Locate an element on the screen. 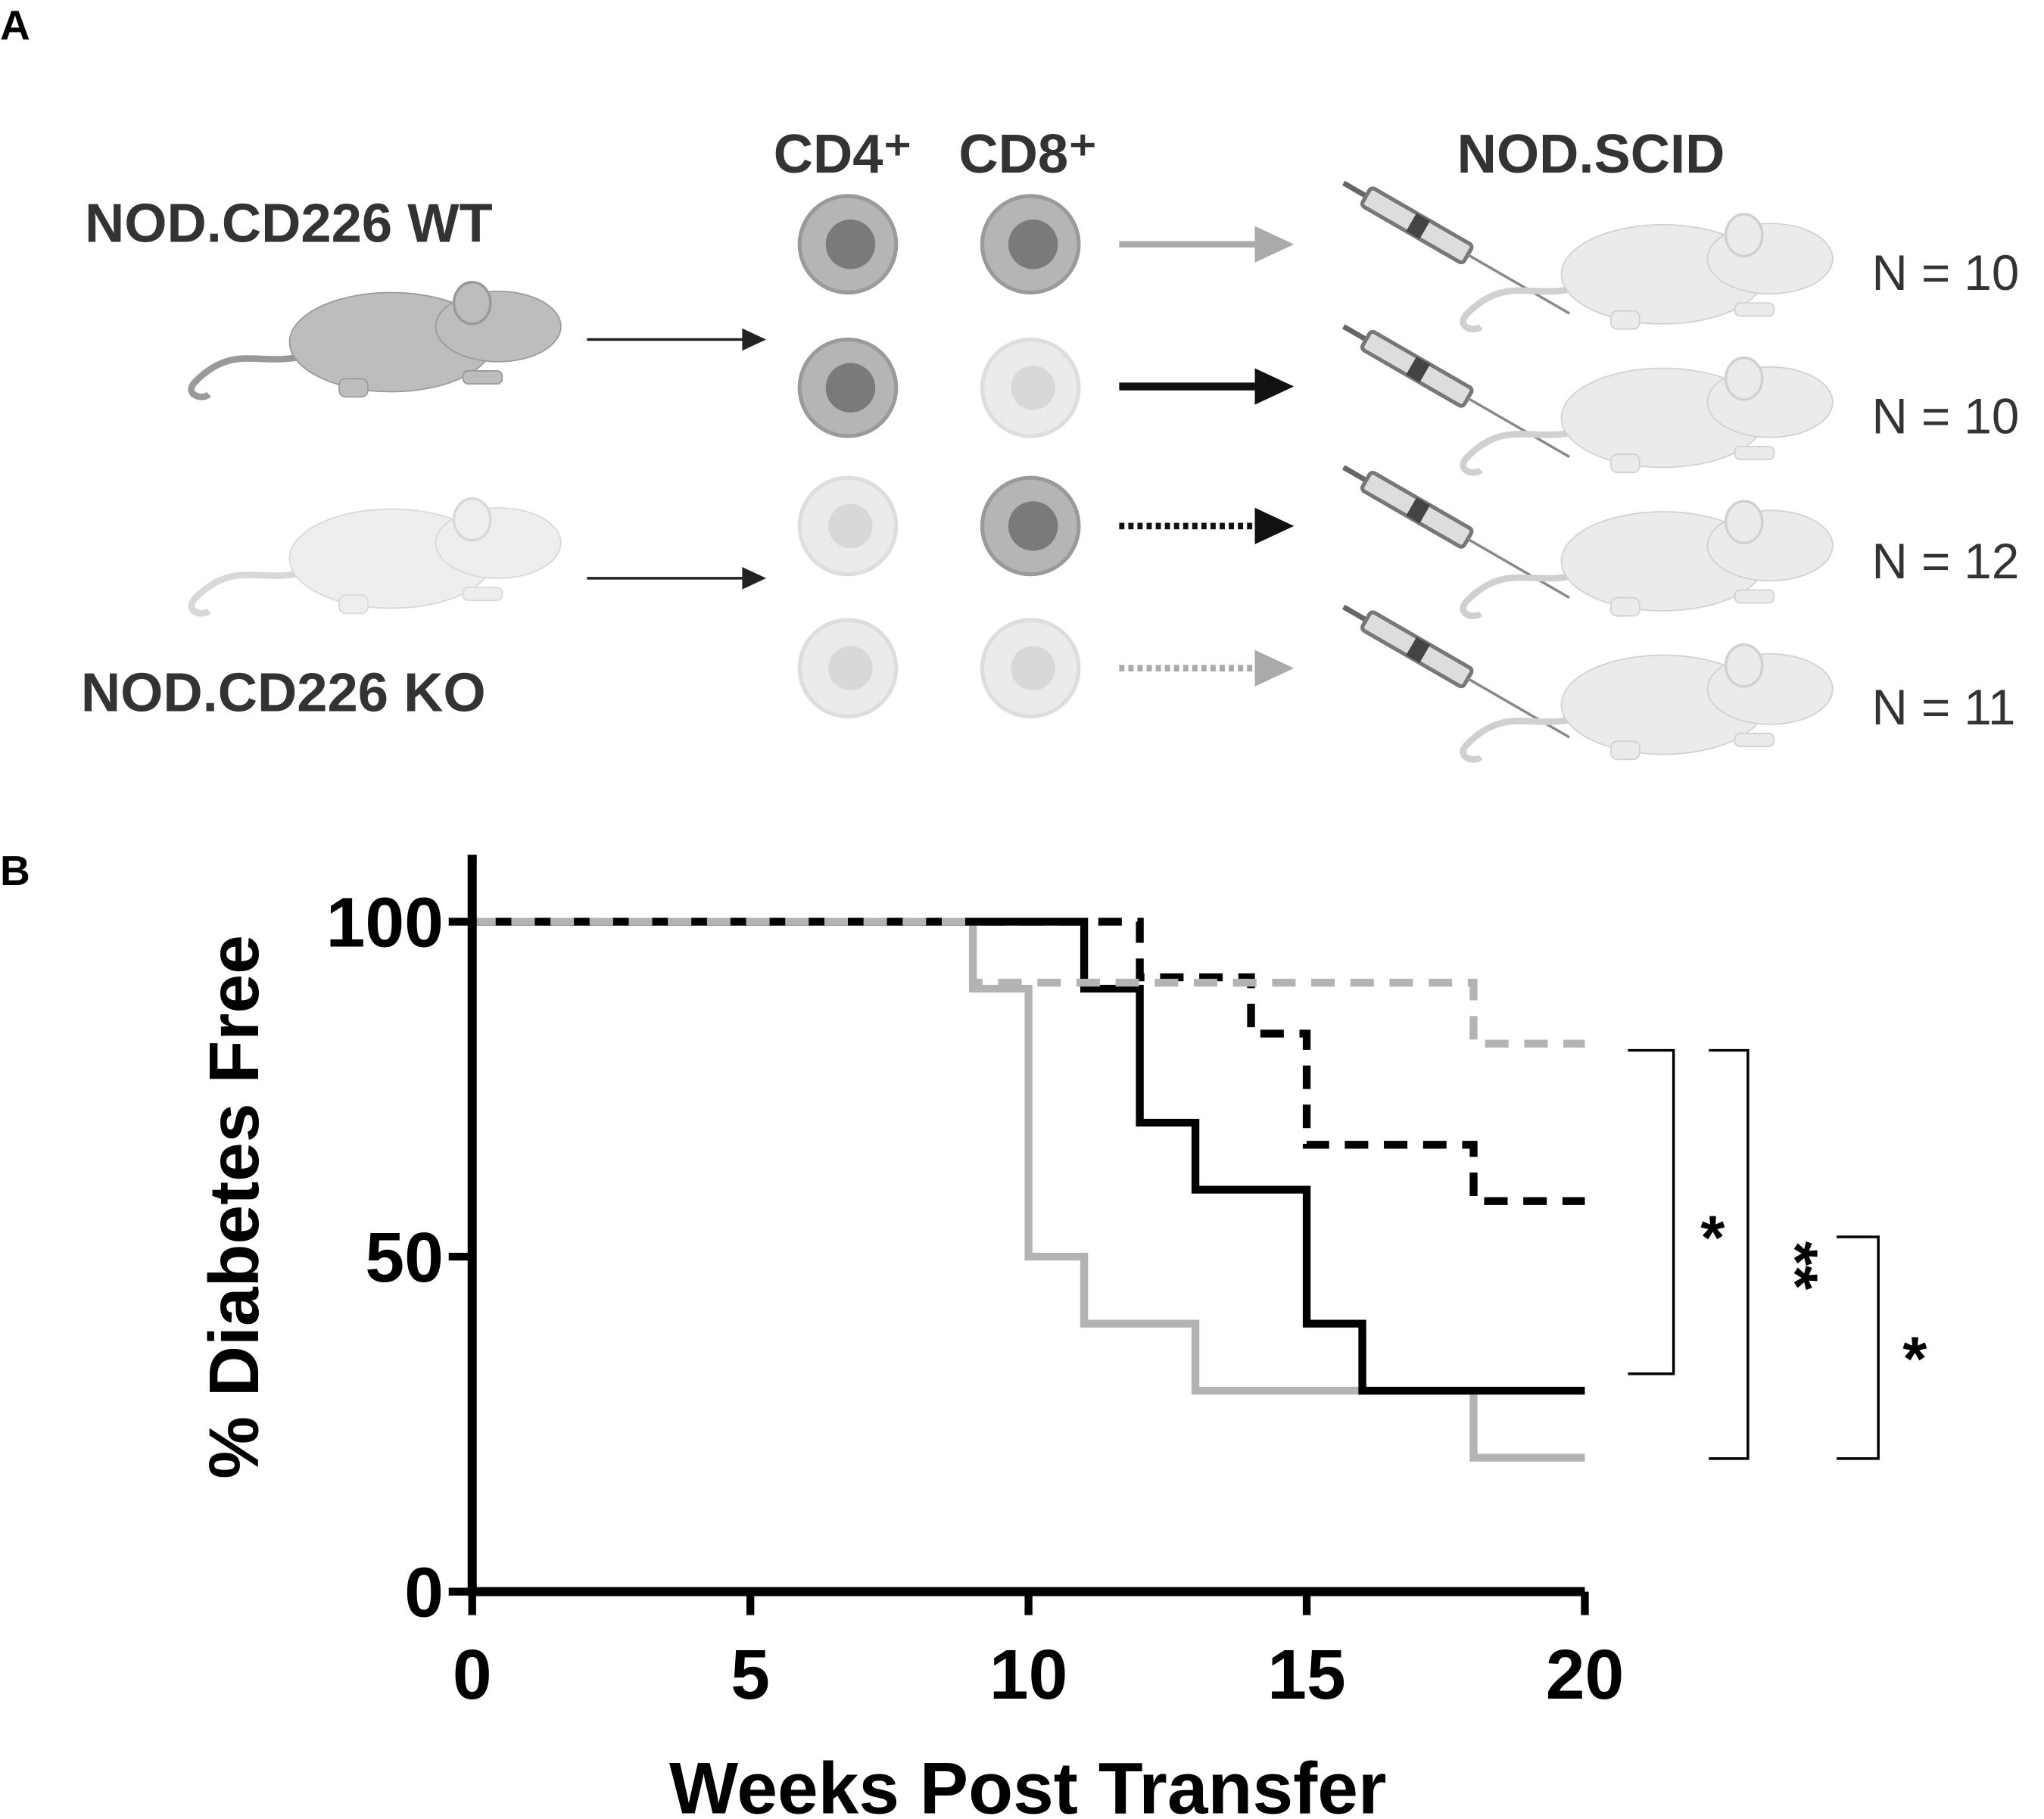  x-axis-title: Weeks Post Transfer is located at coordinates (1027, 1784).